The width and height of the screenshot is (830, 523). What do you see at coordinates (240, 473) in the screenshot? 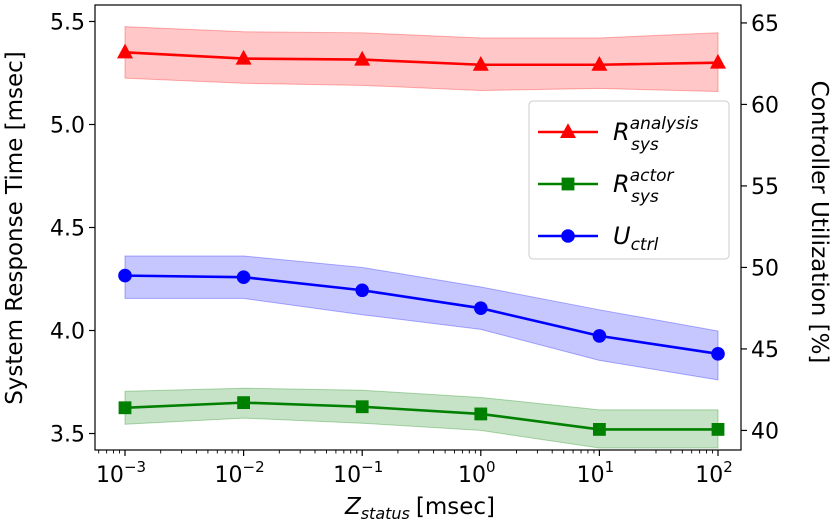
I see `x-tick-label-2: 10⁻²` at bounding box center [240, 473].